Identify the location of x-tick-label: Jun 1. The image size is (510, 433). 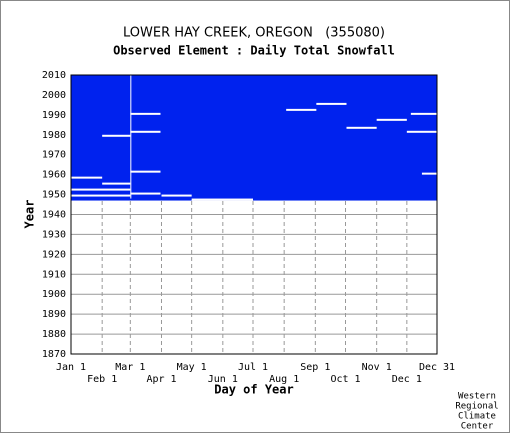
(223, 379).